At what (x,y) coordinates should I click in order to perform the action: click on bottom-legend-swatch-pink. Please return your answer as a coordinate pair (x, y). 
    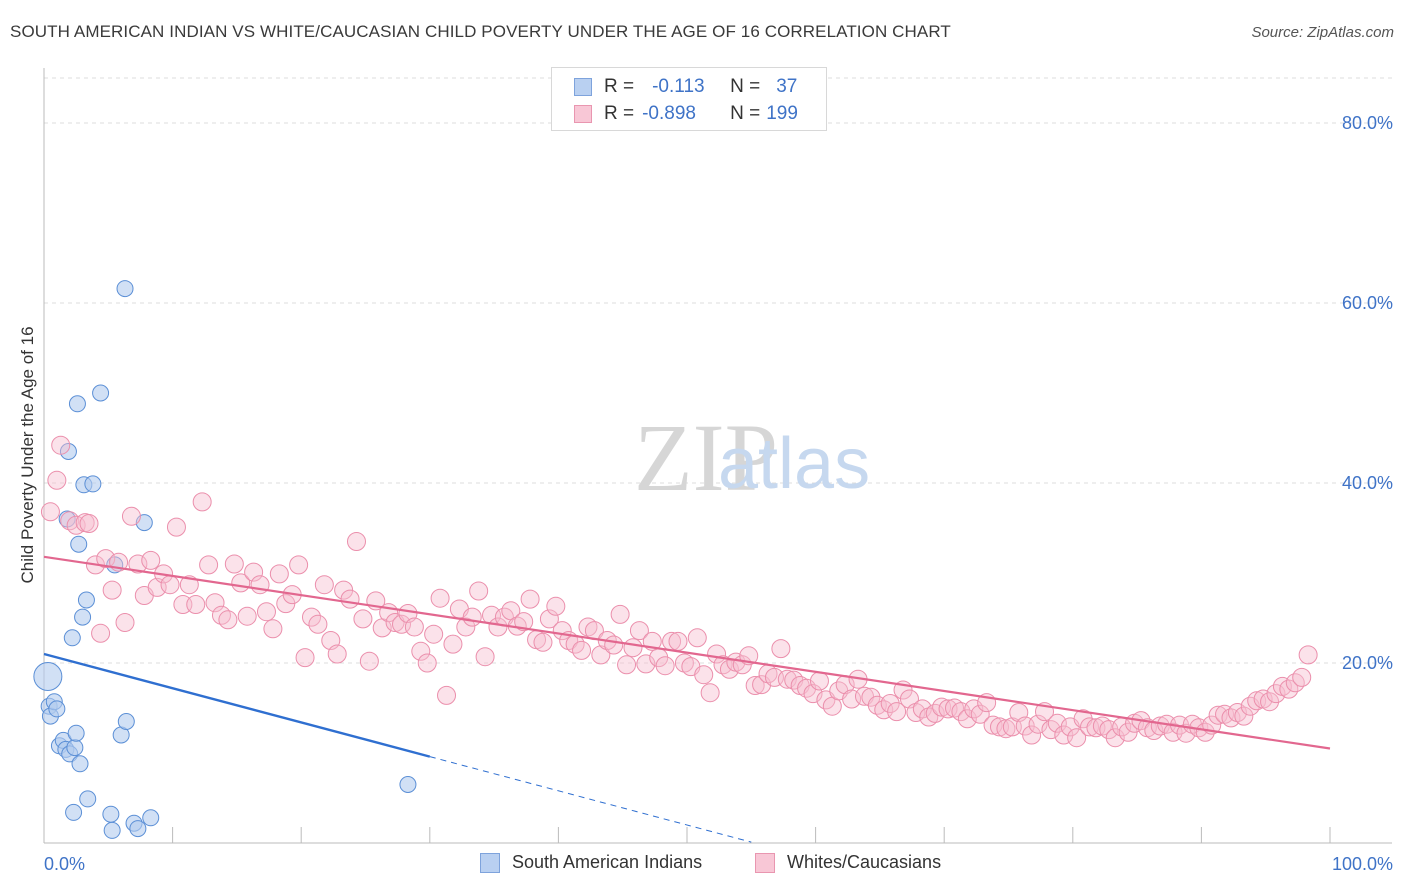
    Looking at the image, I should click on (765, 862).